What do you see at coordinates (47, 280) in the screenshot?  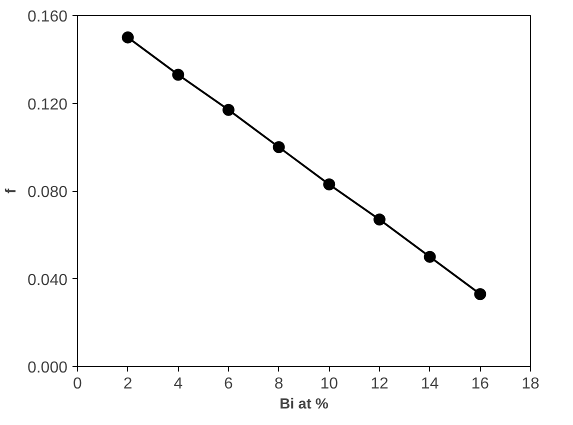 I see `y-tick-label: 0.040` at bounding box center [47, 280].